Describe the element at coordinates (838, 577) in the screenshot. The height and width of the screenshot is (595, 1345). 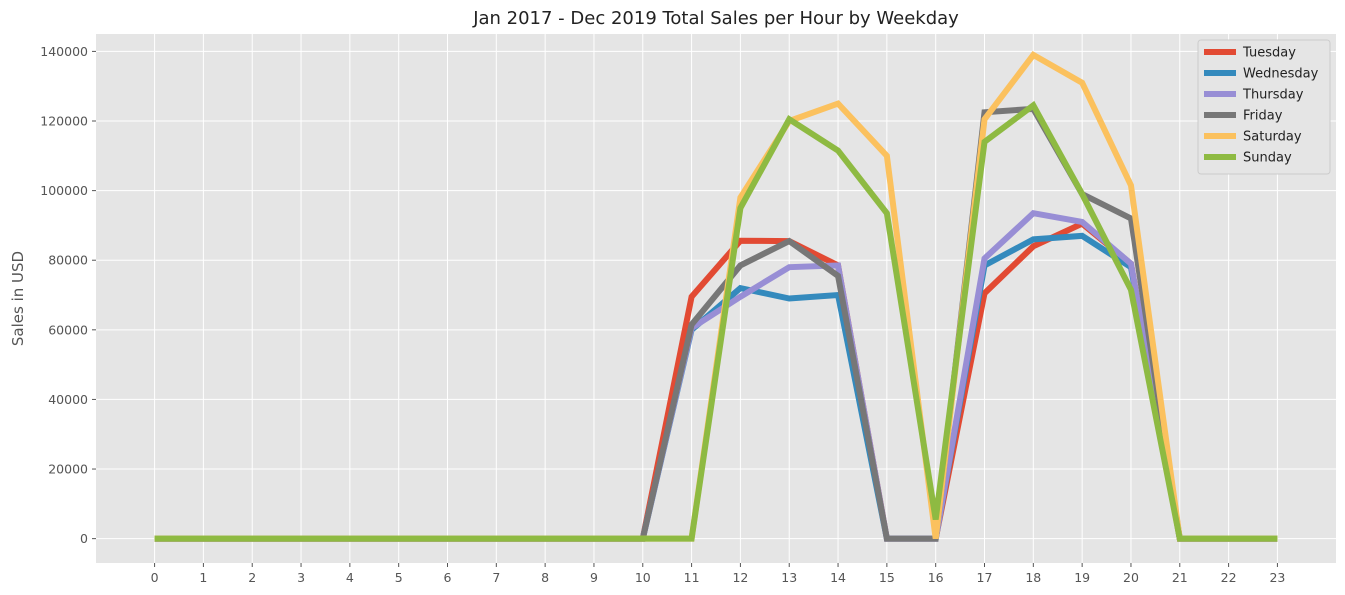
I see `x-tick-label: 14` at that location.